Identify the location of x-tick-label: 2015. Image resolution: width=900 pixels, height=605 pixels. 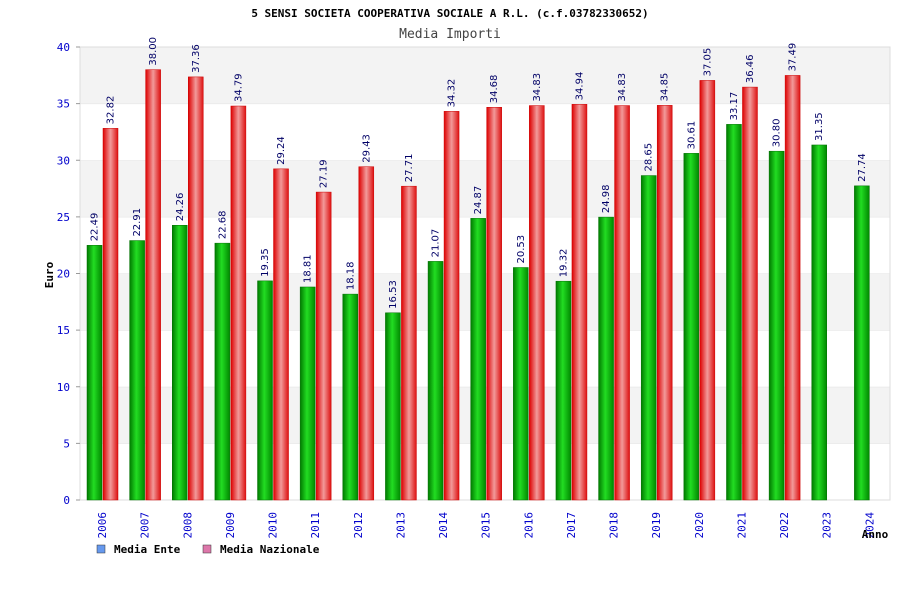
(486, 525).